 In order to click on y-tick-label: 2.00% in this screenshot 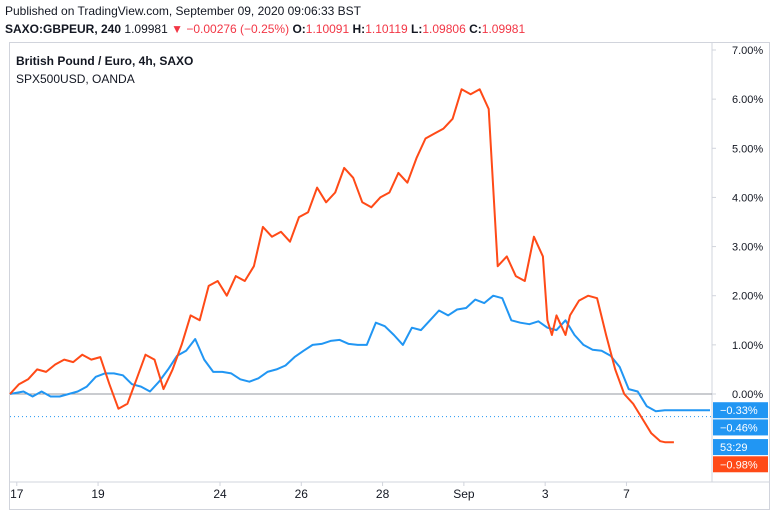, I will do `click(747, 297)`.